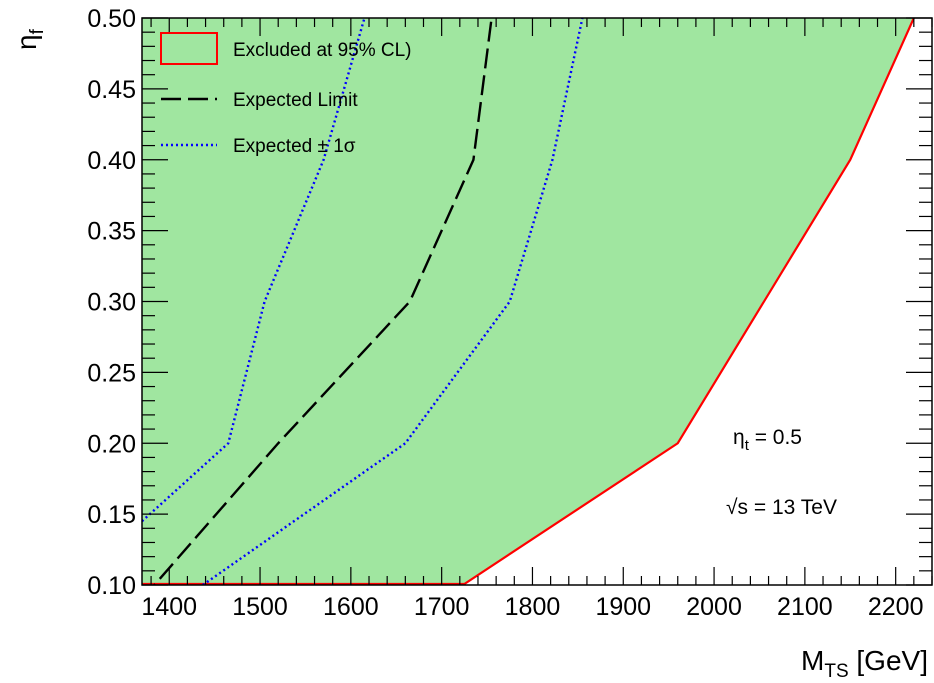 The width and height of the screenshot is (934, 683). I want to click on x-tick-label: 2100, so click(805, 607).